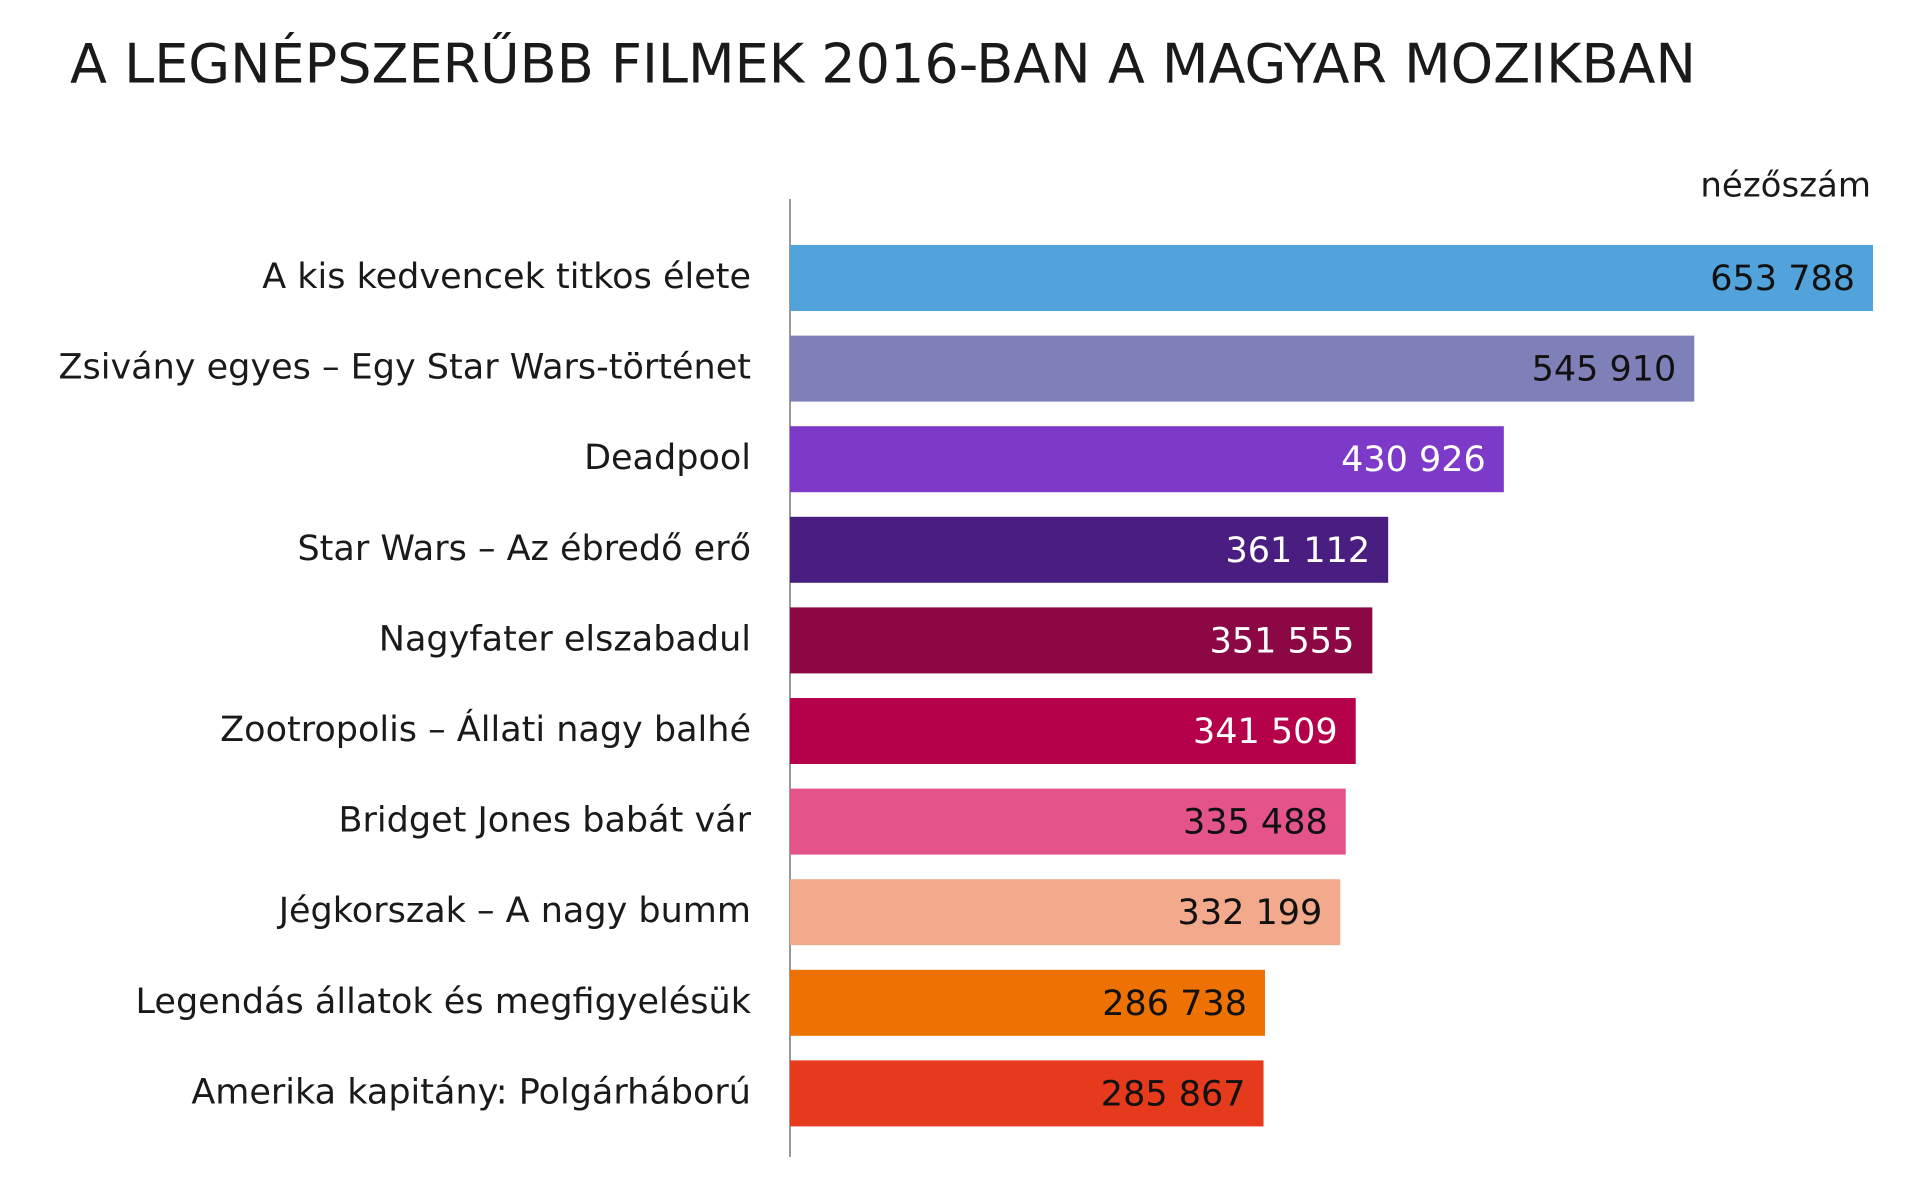  I want to click on value-label: 332 199, so click(1250, 913).